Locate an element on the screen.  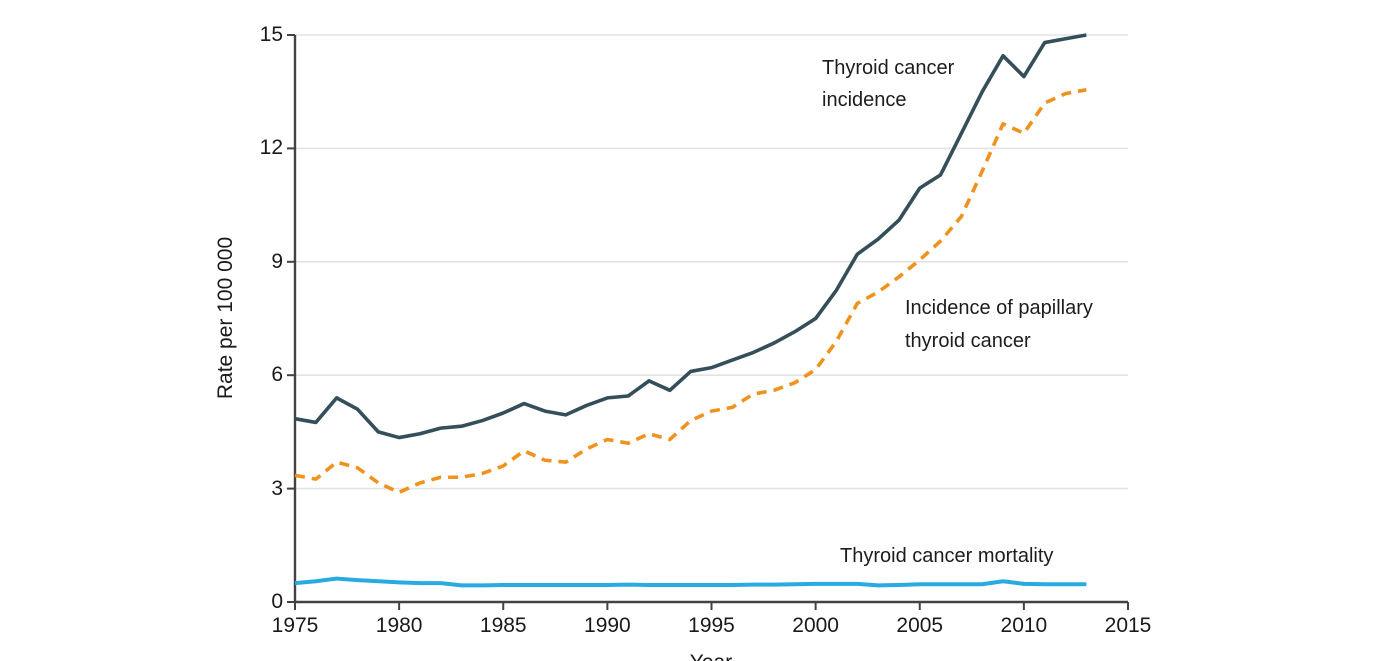
x-axis-tick-label-2005: 2005 is located at coordinates (920, 625).